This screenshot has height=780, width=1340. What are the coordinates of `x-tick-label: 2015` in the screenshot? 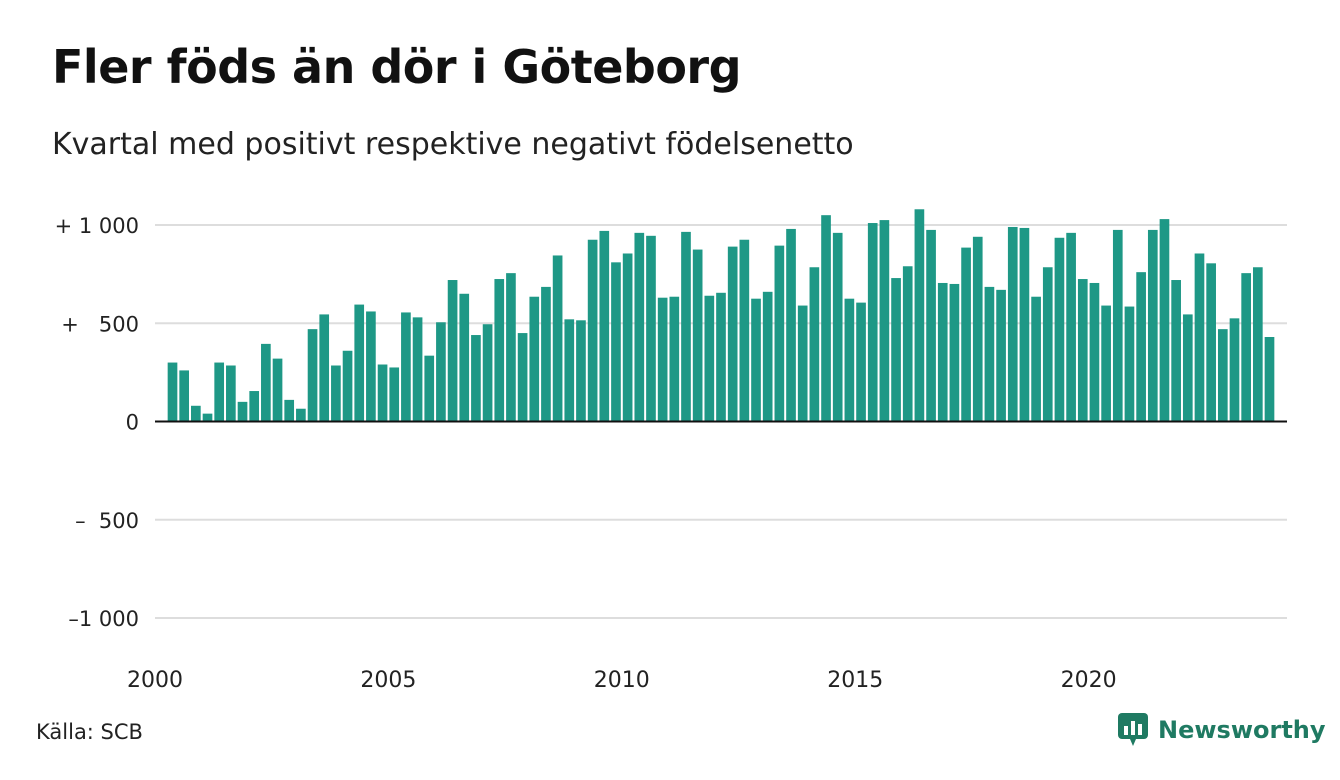 It's located at (855, 680).